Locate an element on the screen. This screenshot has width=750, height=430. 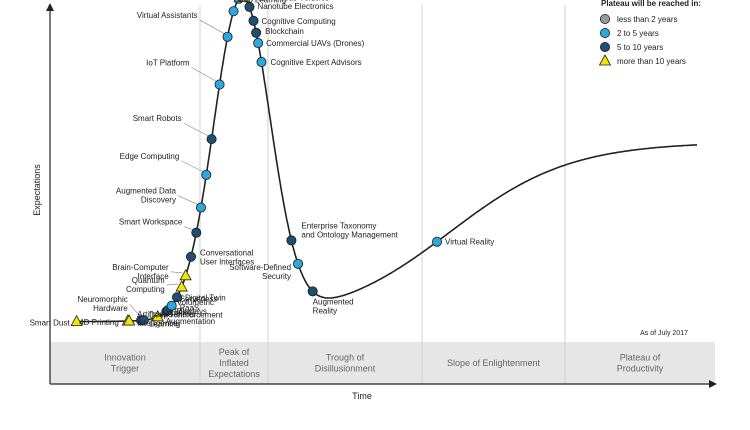
phase-label: Slope of Enlightenment is located at coordinates (494, 363).